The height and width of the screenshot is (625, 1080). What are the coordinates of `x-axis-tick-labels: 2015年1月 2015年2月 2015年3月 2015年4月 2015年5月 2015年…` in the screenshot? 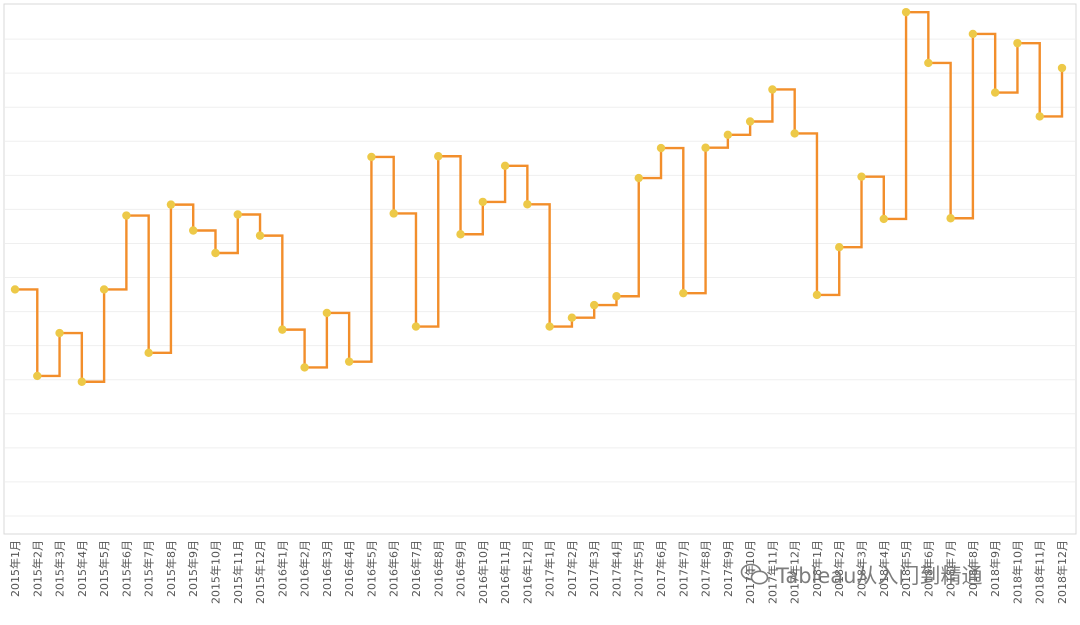 It's located at (538, 572).